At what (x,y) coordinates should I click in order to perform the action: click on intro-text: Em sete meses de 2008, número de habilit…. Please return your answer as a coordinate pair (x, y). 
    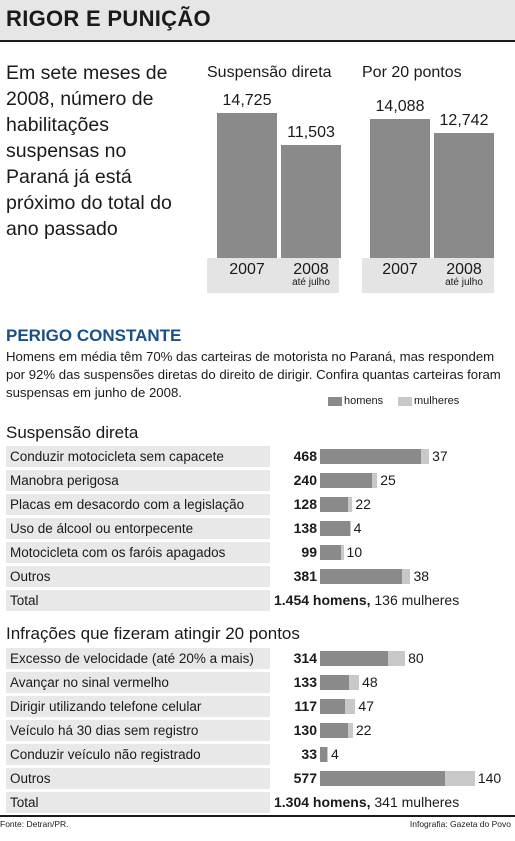
    Looking at the image, I should click on (89, 151).